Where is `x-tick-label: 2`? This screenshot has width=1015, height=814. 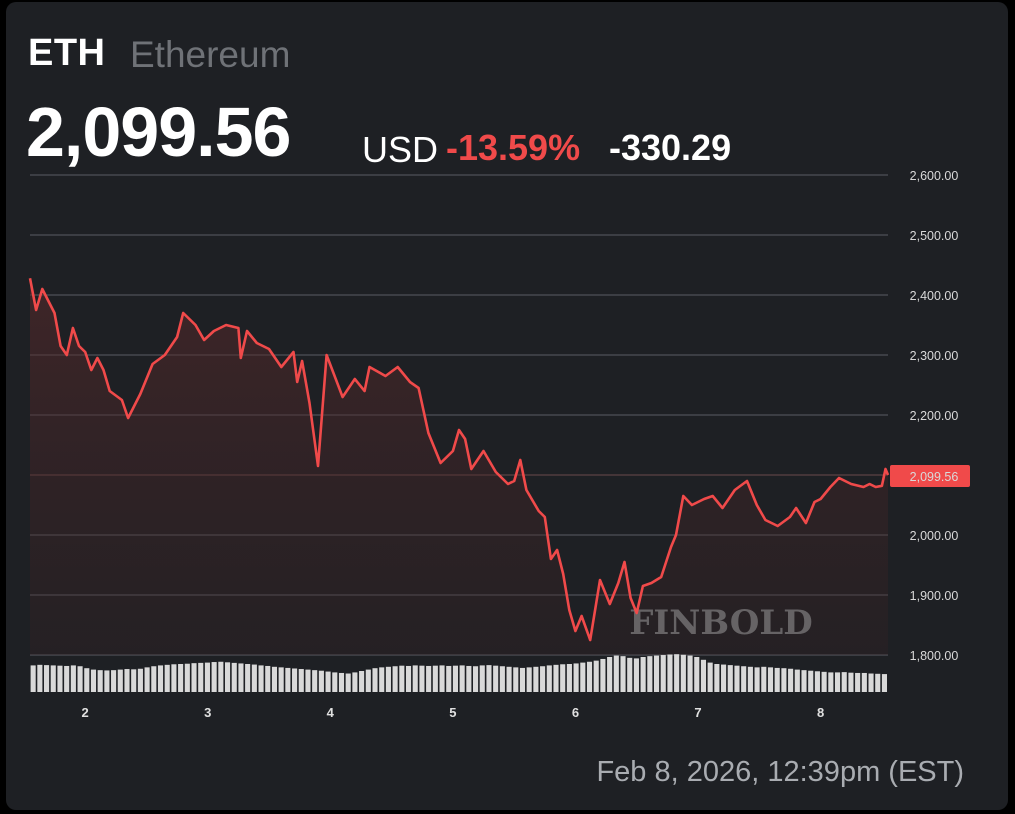 x-tick-label: 2 is located at coordinates (85, 712).